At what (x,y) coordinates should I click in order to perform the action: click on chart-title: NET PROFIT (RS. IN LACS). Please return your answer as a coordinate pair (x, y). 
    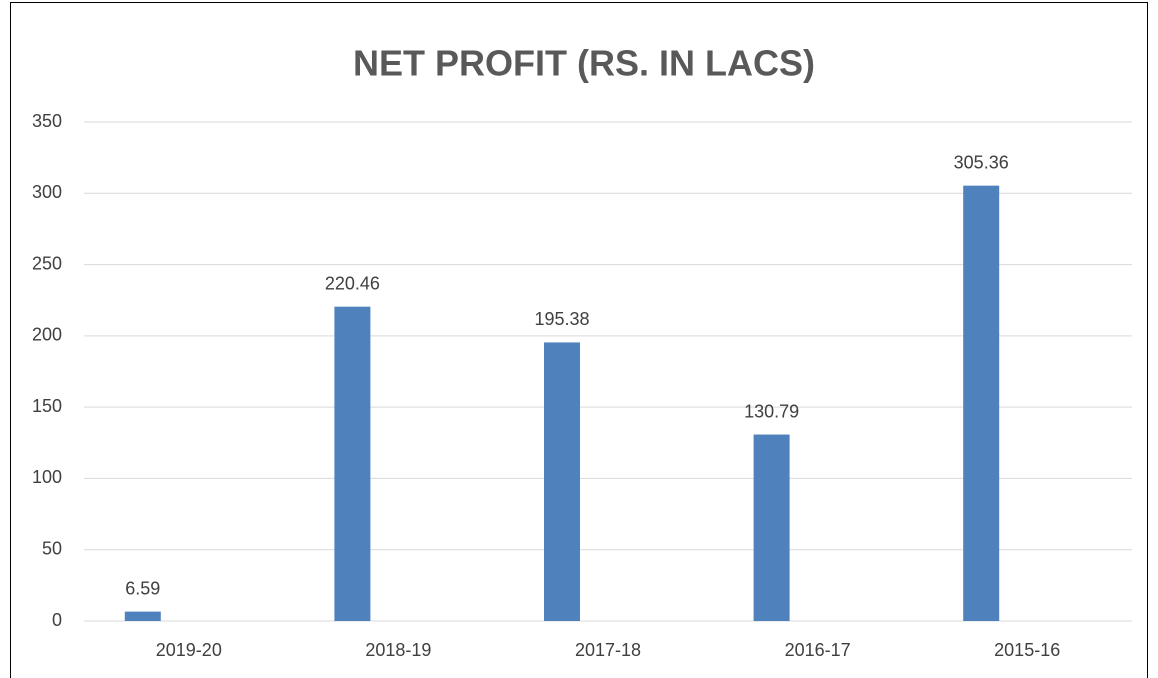
    Looking at the image, I should click on (584, 63).